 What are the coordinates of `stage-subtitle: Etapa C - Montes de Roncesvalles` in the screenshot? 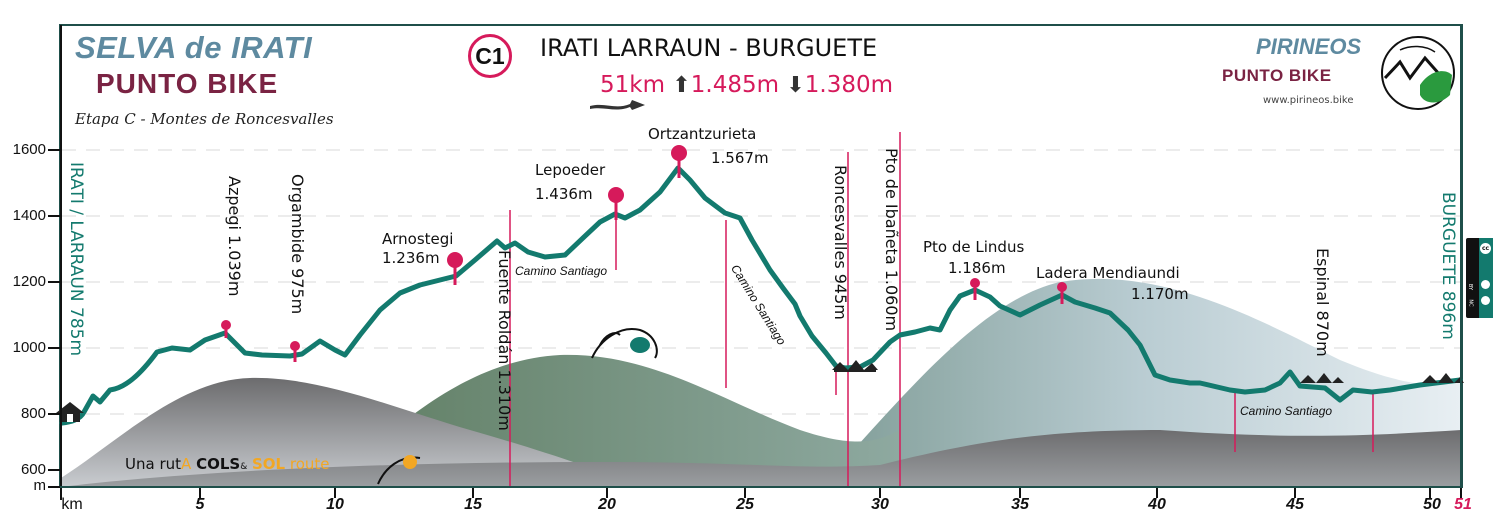 It's located at (204, 119).